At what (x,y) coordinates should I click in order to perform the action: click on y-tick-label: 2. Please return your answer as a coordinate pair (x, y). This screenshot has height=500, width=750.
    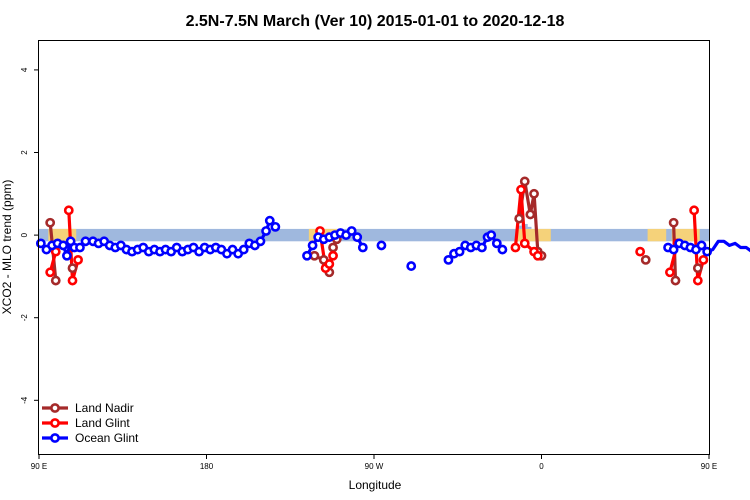
    Looking at the image, I should click on (24, 152).